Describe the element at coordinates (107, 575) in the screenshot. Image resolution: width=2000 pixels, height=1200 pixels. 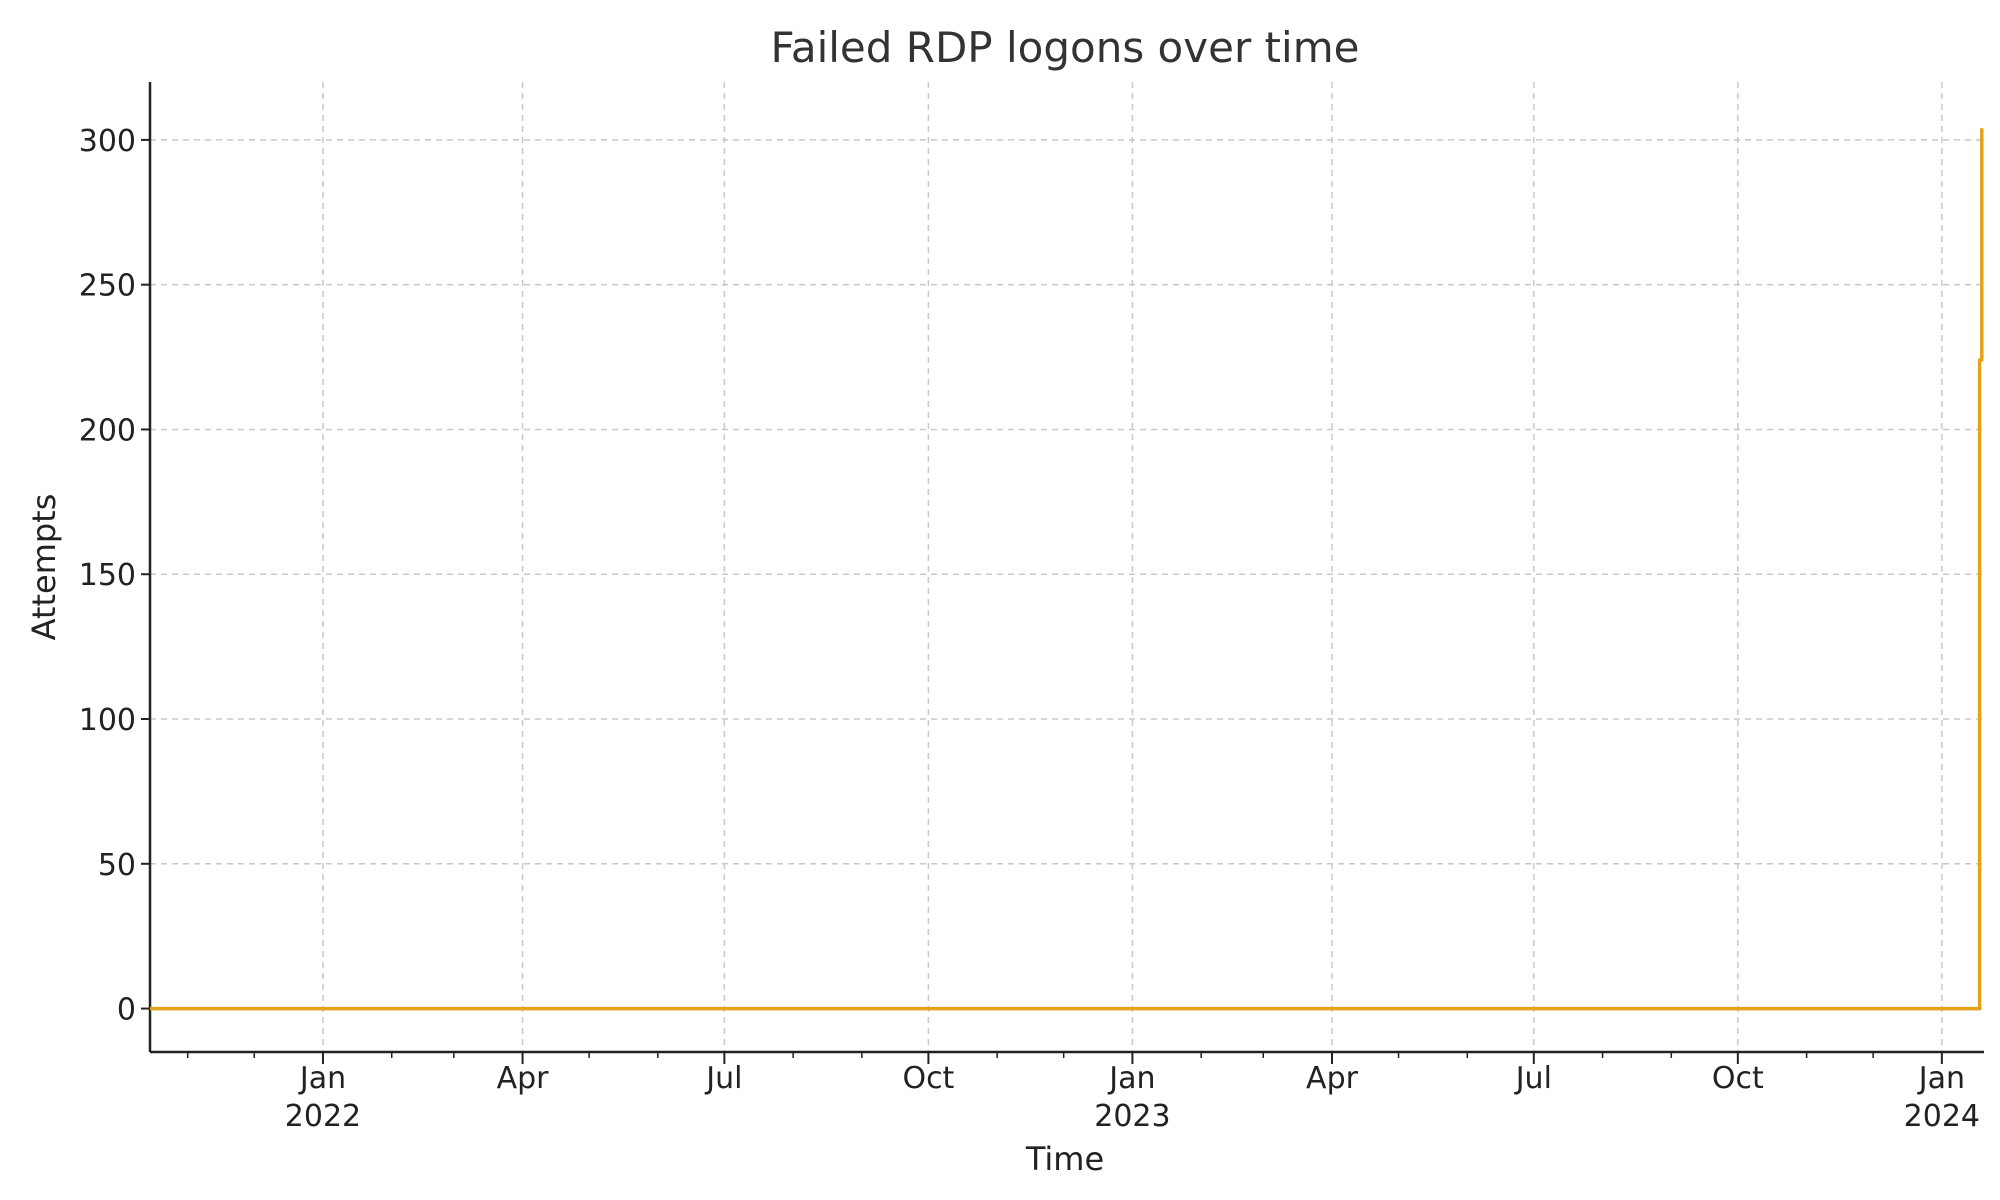
I see `y-tick-label: 150` at that location.